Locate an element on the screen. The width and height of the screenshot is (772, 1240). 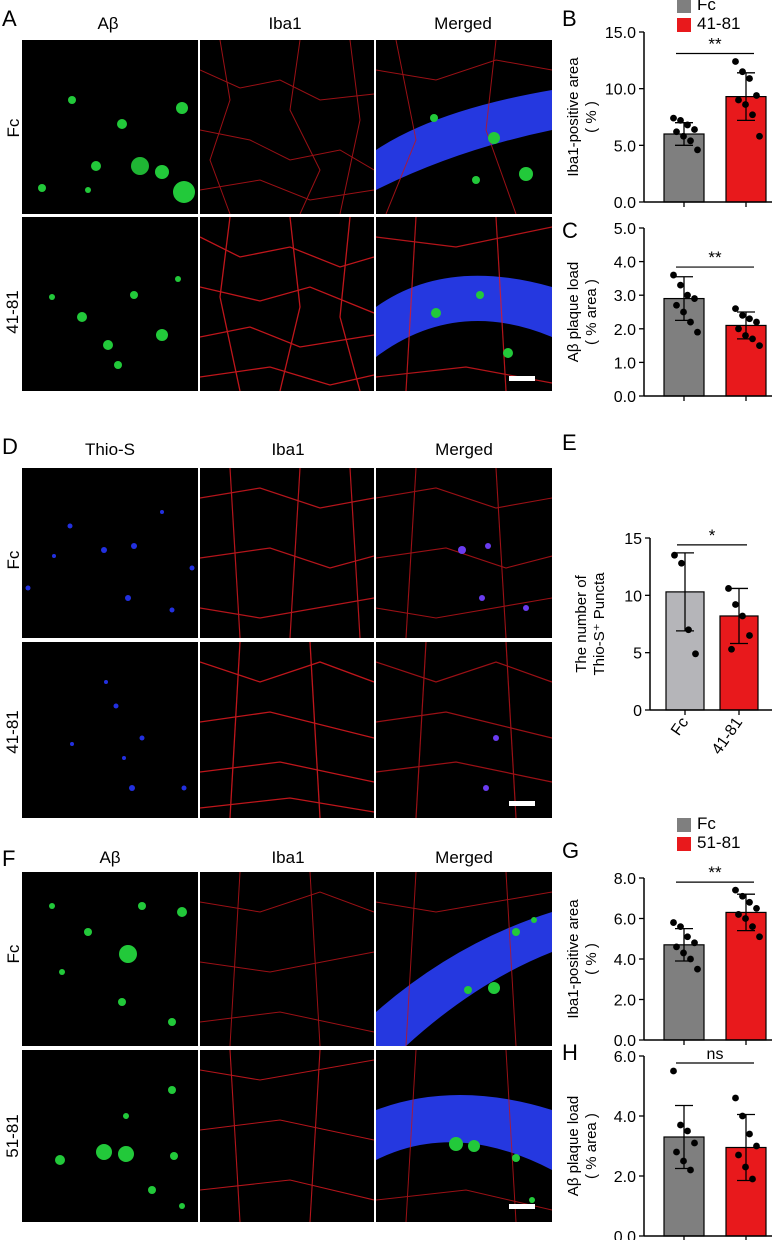
y-tick-label: 8.0 is located at coordinates (625, 879).